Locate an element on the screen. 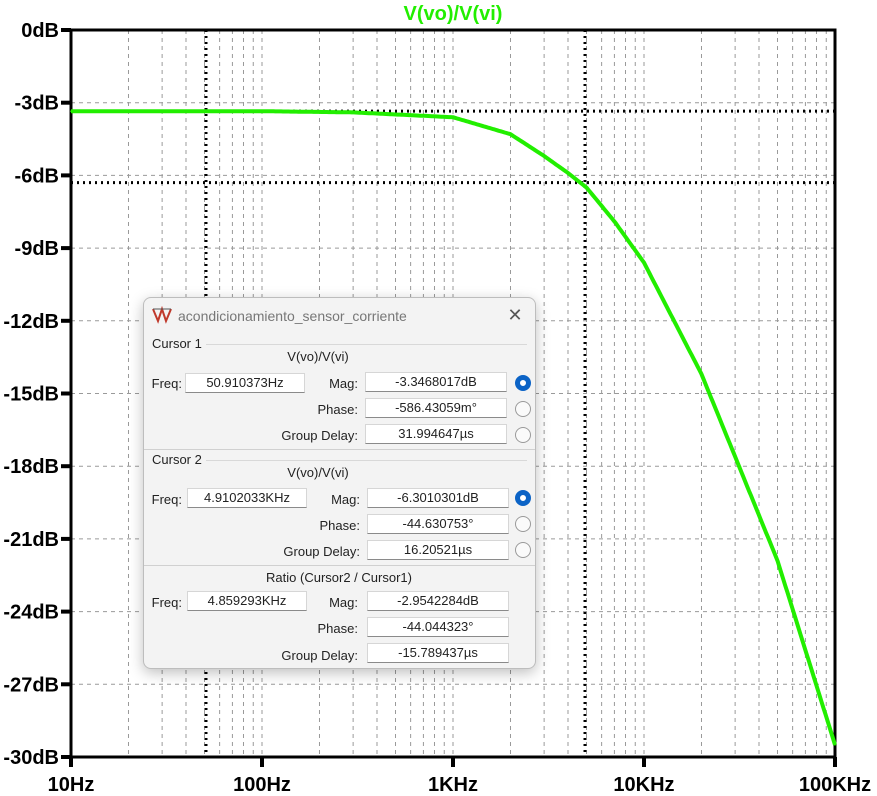 The width and height of the screenshot is (877, 796). close-button: ✕ is located at coordinates (515, 315).